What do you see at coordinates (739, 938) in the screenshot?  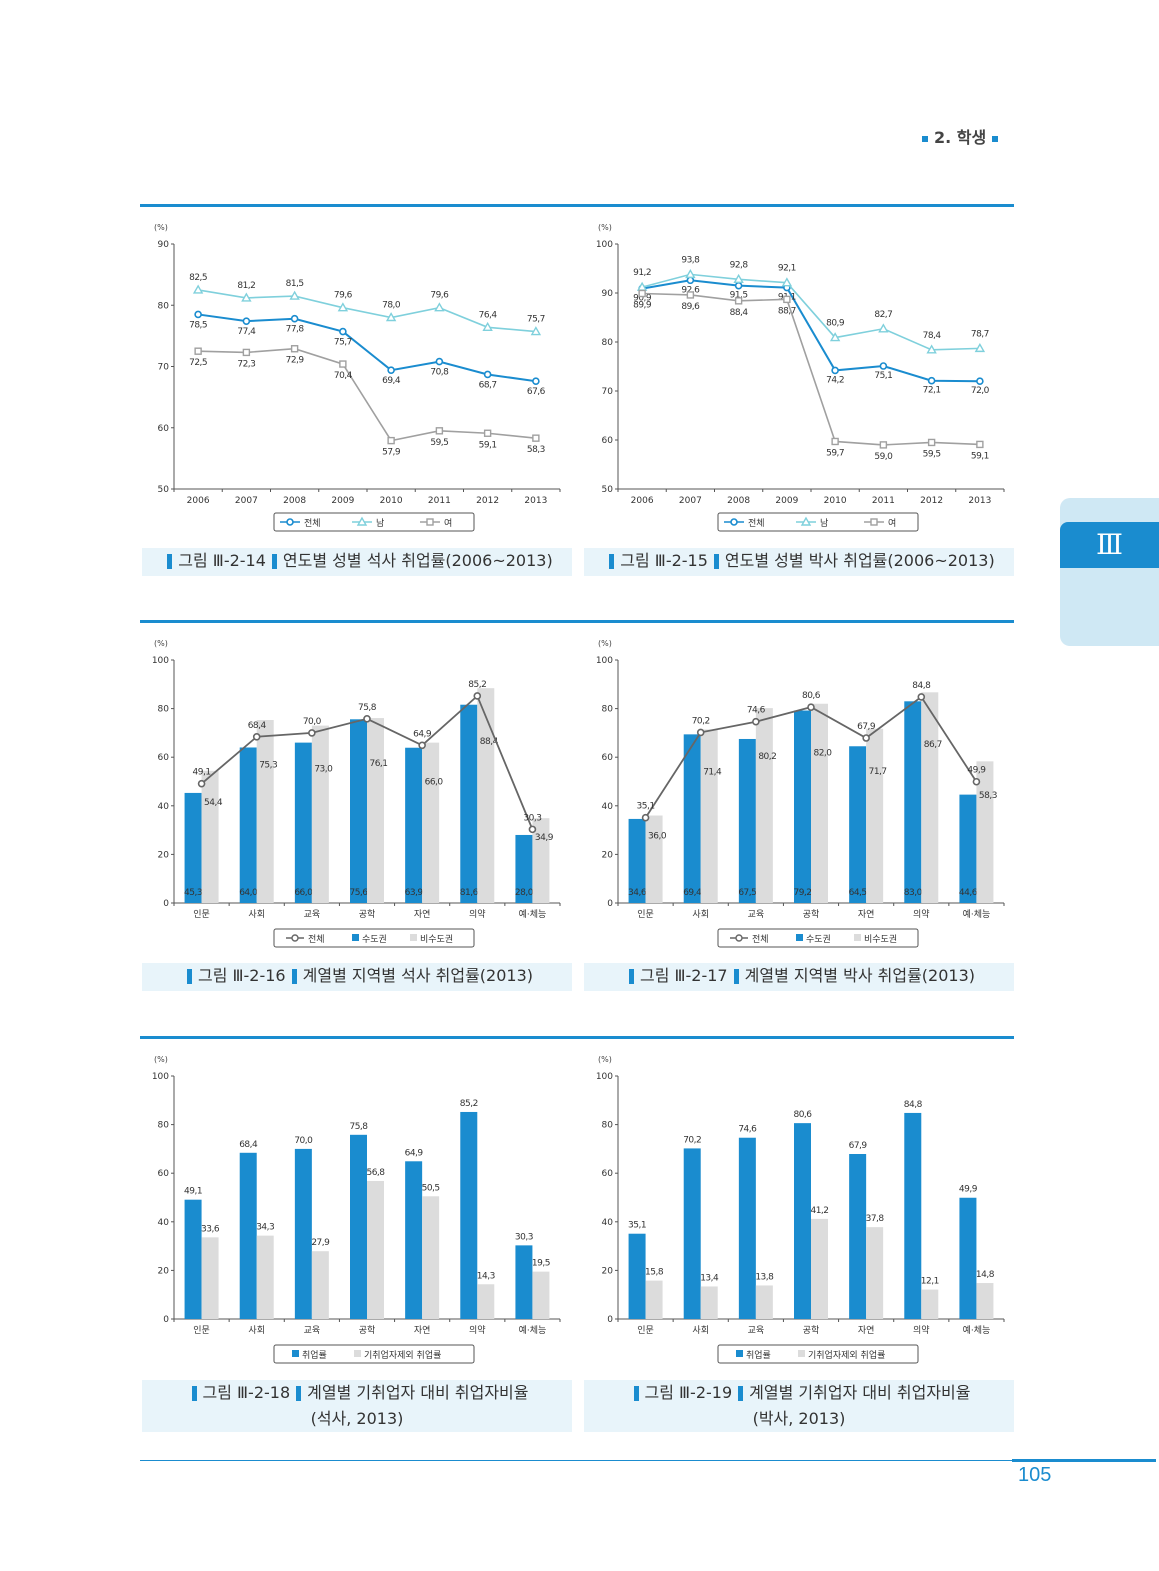 I see `legend-marker` at bounding box center [739, 938].